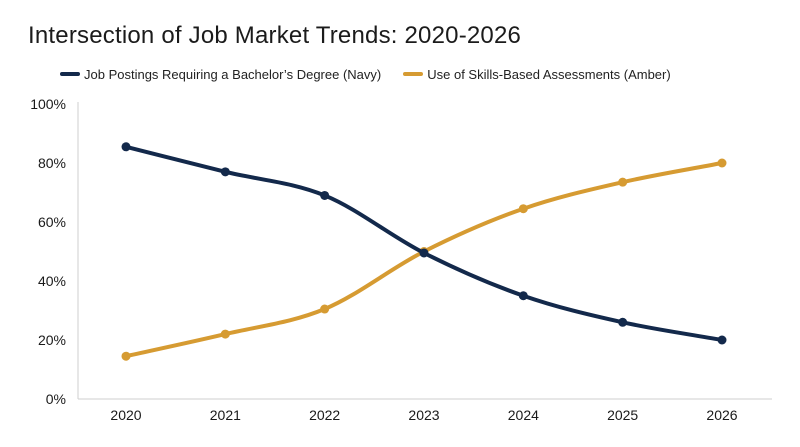  What do you see at coordinates (721, 415) in the screenshot?
I see `x-tick-label: 2026` at bounding box center [721, 415].